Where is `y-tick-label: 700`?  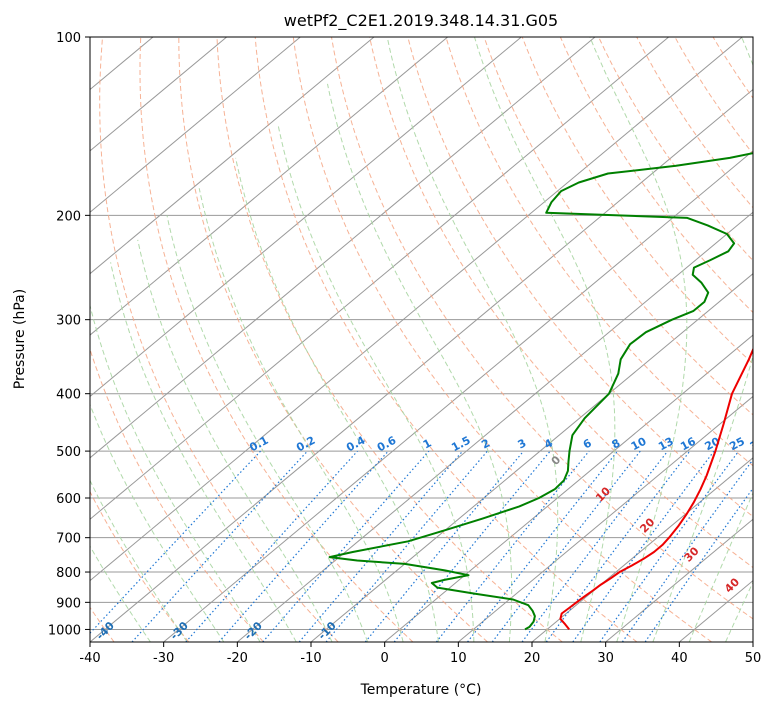 y-tick-label: 700 is located at coordinates (68, 539).